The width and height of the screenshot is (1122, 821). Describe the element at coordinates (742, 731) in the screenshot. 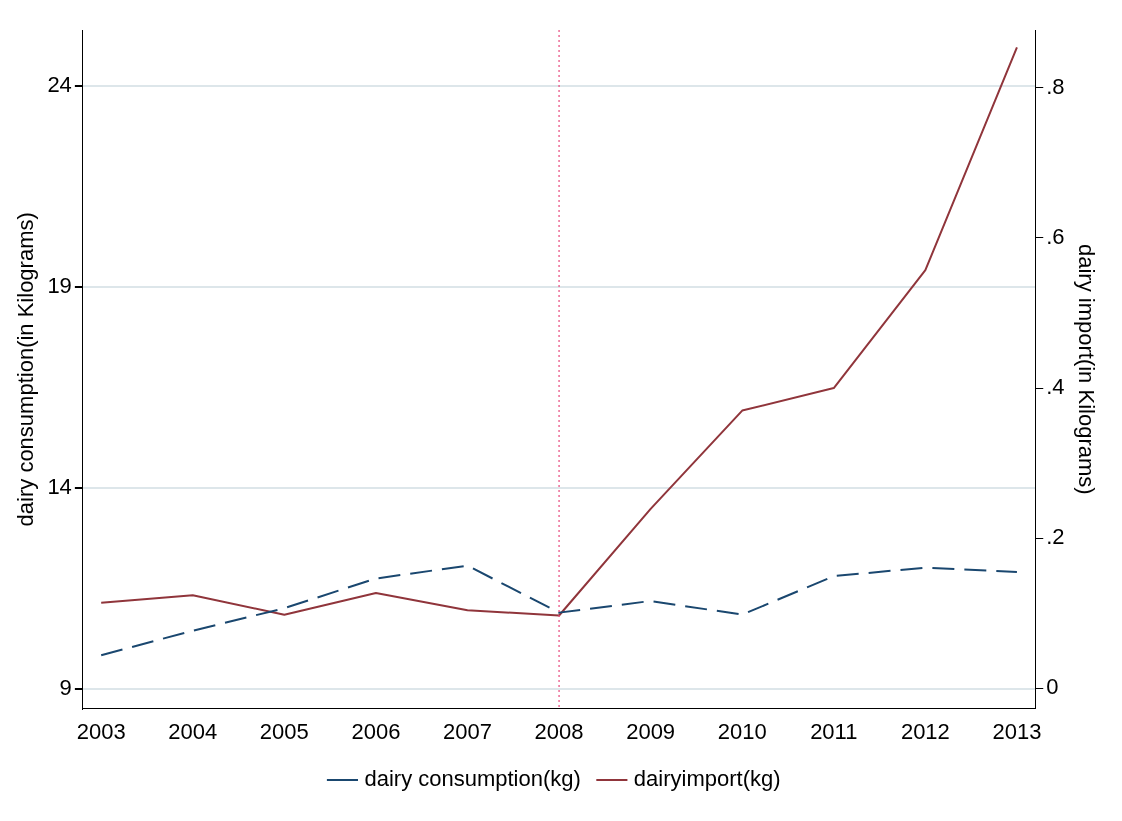

I see `x-tick-label: 2010` at that location.